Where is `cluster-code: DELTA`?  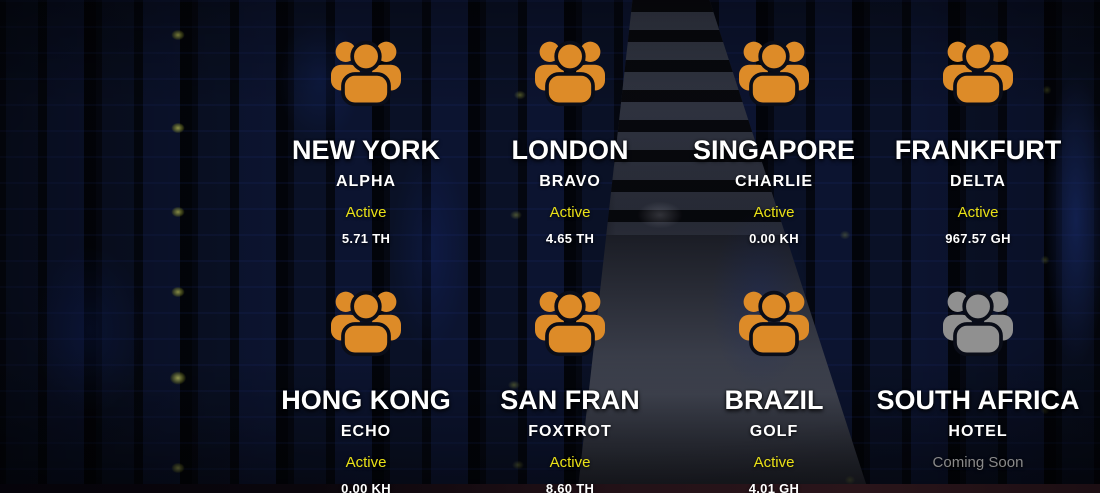
cluster-code: DELTA is located at coordinates (978, 181).